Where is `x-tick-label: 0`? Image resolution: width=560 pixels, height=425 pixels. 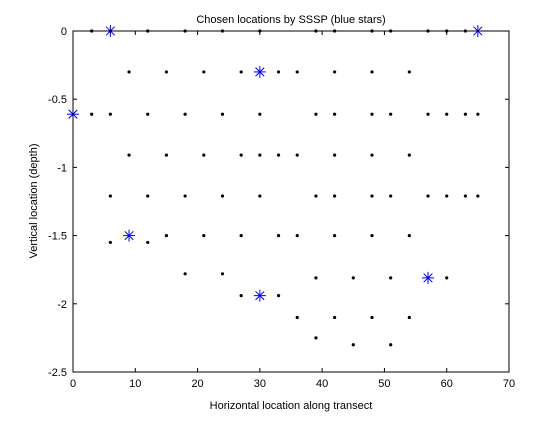
x-tick-label: 0 is located at coordinates (73, 384).